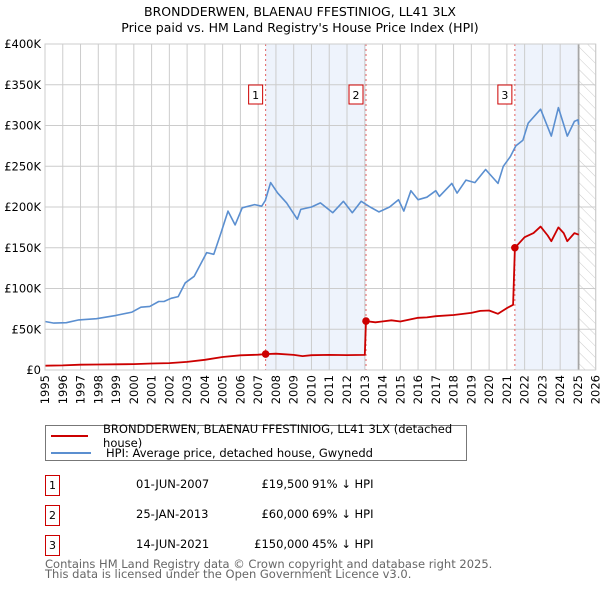  I want to click on sale-row: 1 01-JUN-2007 £19,500 91% ↓ HPI, so click(245, 485).